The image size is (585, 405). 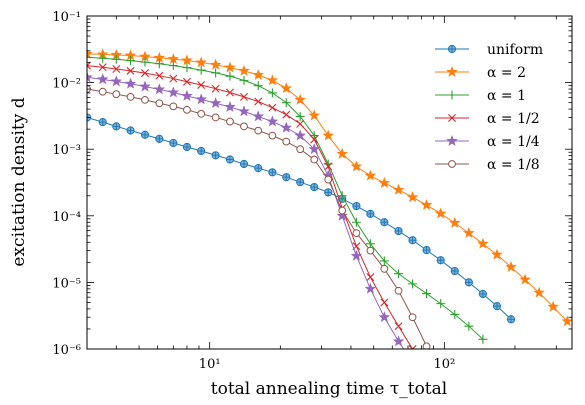 What do you see at coordinates (19, 181) in the screenshot?
I see `y-axis-label: excitation density d` at bounding box center [19, 181].